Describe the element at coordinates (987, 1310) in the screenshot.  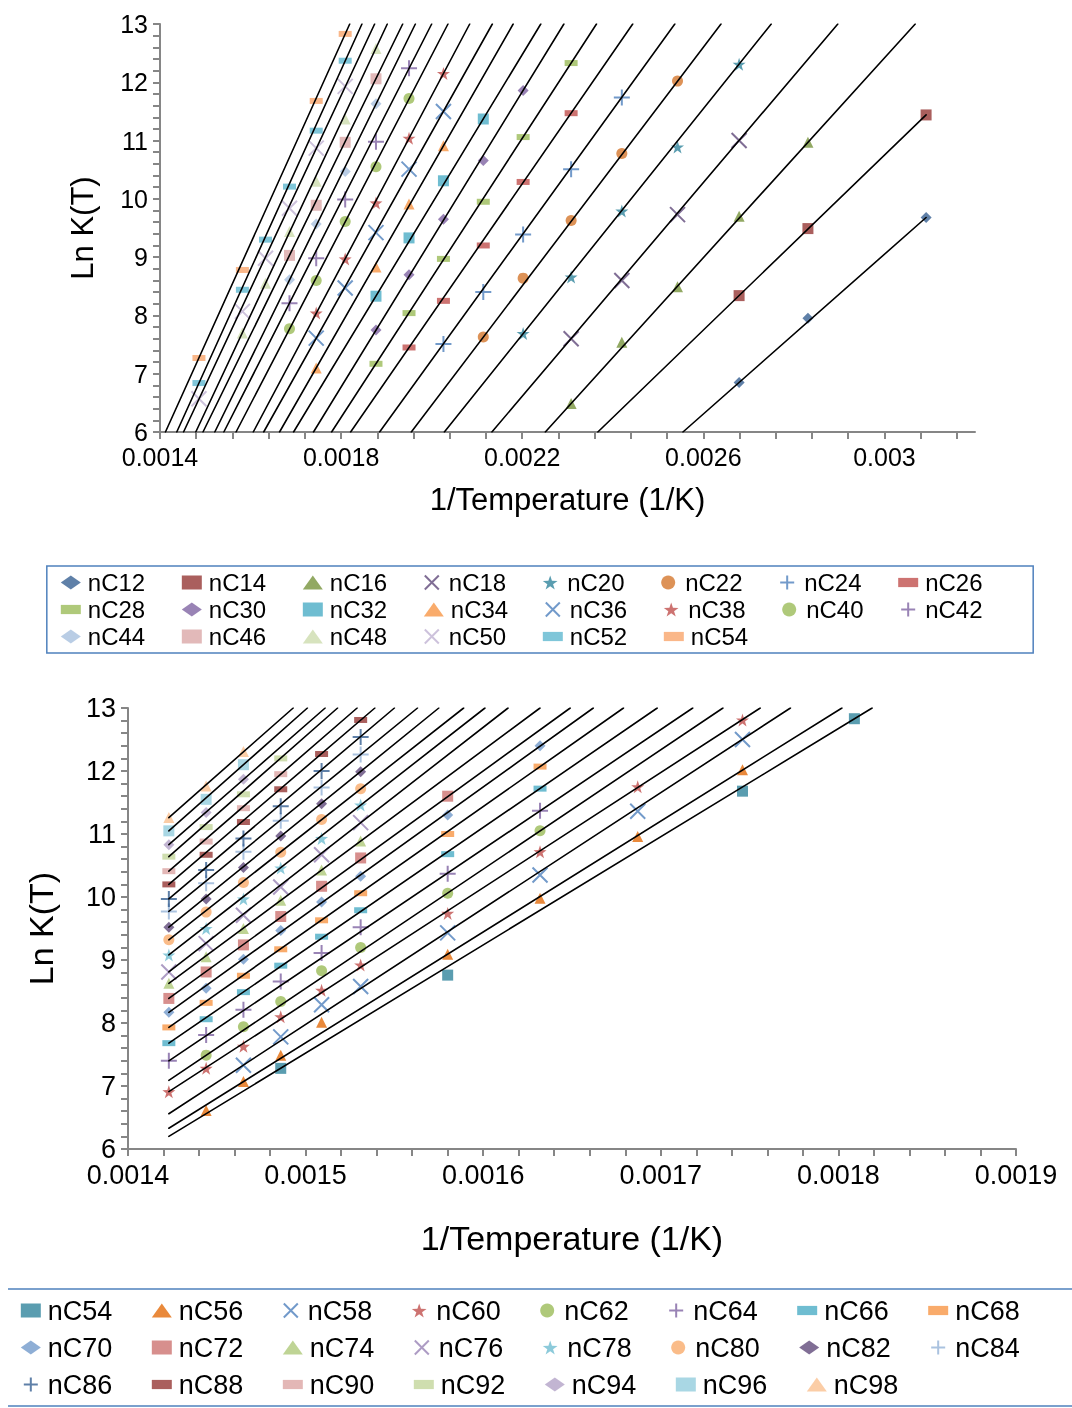
I see `legend-label: nC68` at that location.